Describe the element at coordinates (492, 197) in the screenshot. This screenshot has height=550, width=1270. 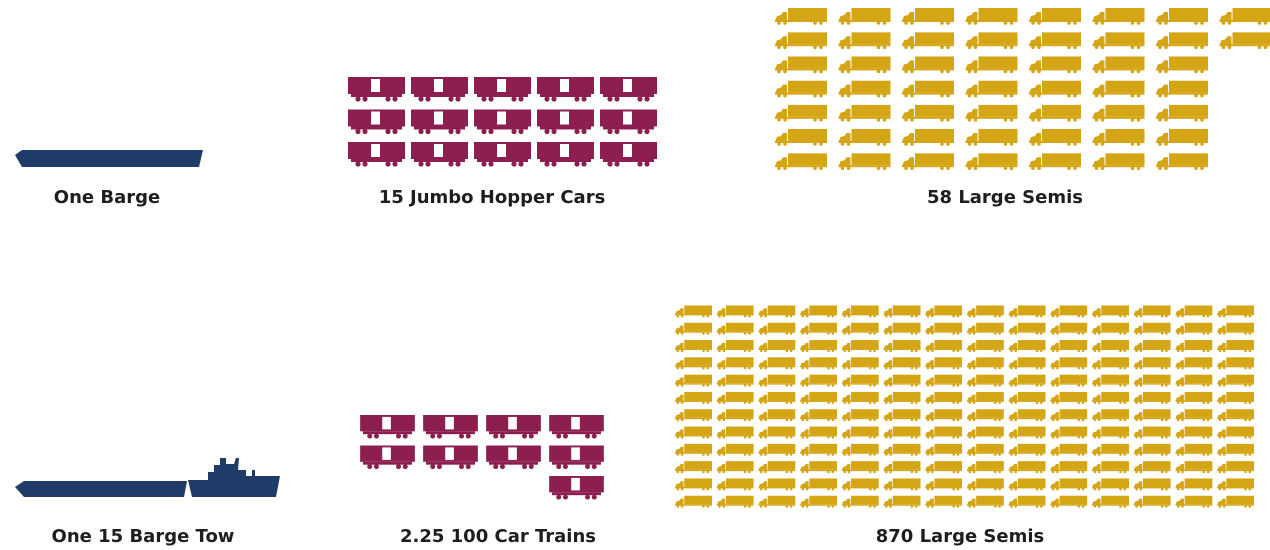
I see `cars-label: 15 Jumbo Hopper Cars` at that location.